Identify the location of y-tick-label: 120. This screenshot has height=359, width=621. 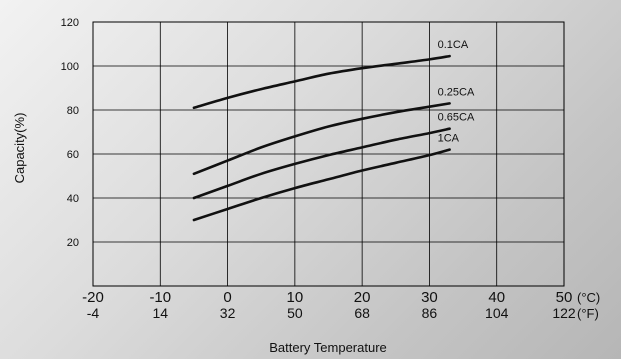
(70, 23).